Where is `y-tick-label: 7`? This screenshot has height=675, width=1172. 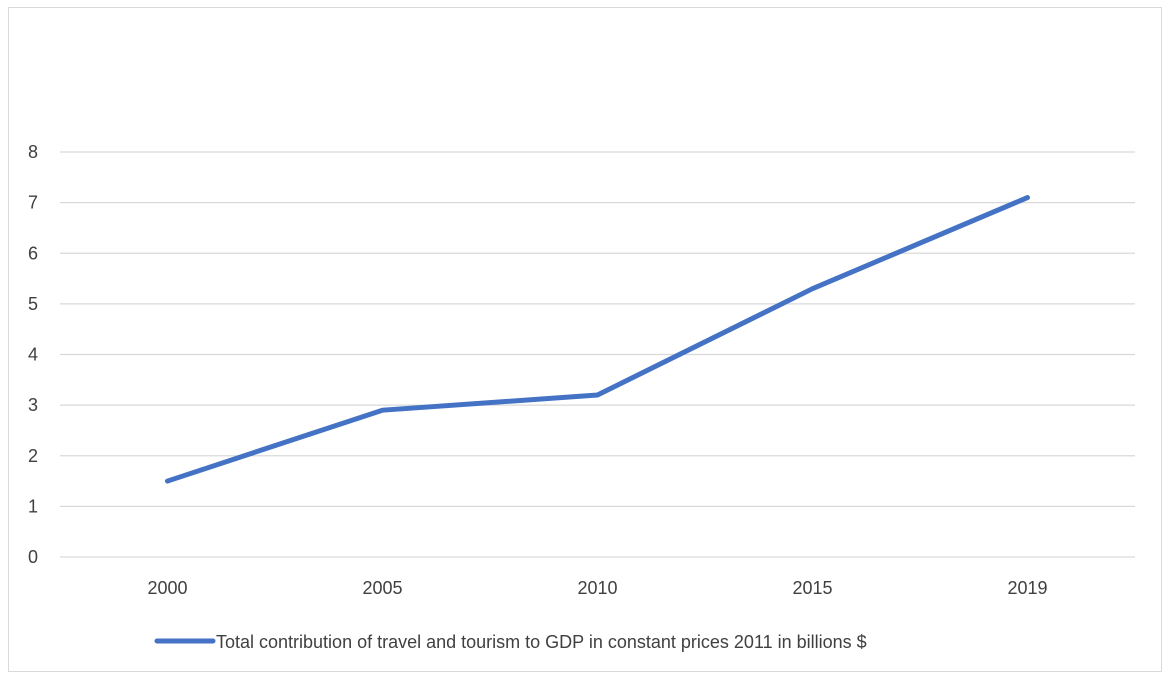 y-tick-label: 7 is located at coordinates (33, 203).